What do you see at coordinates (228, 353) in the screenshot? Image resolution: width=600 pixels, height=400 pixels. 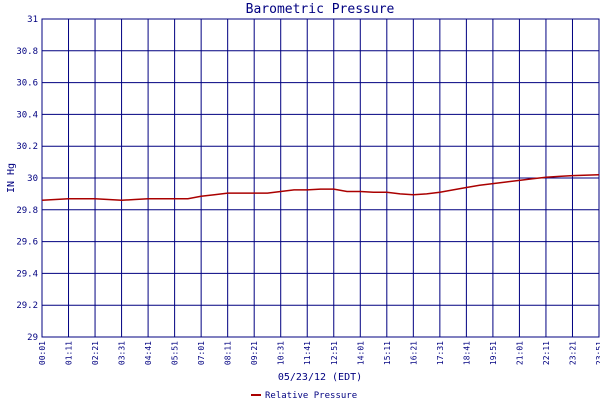 I see `x-tick-label: 08:11` at bounding box center [228, 353].